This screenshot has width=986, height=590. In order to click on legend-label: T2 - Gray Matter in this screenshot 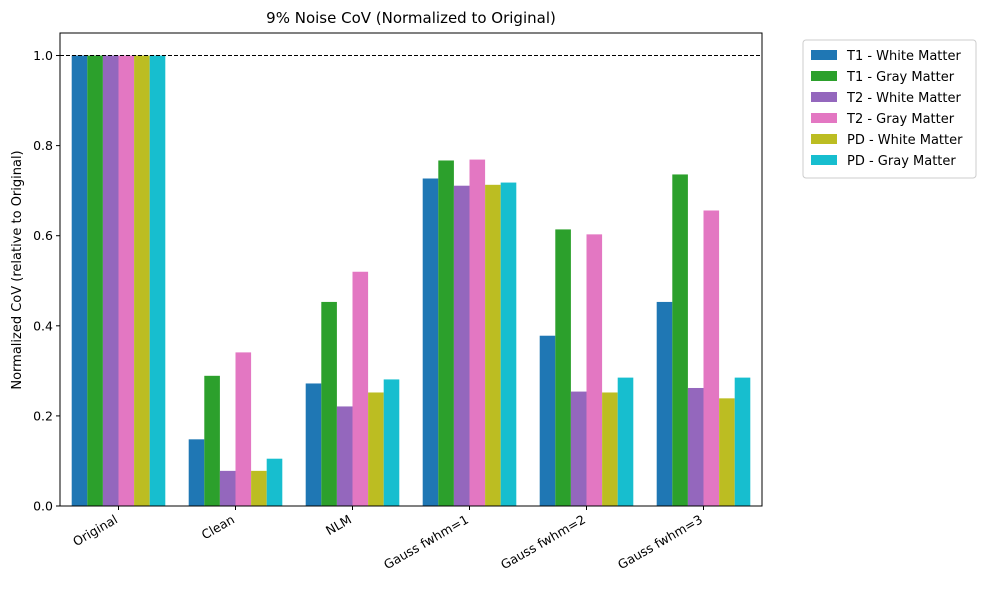, I will do `click(900, 119)`.